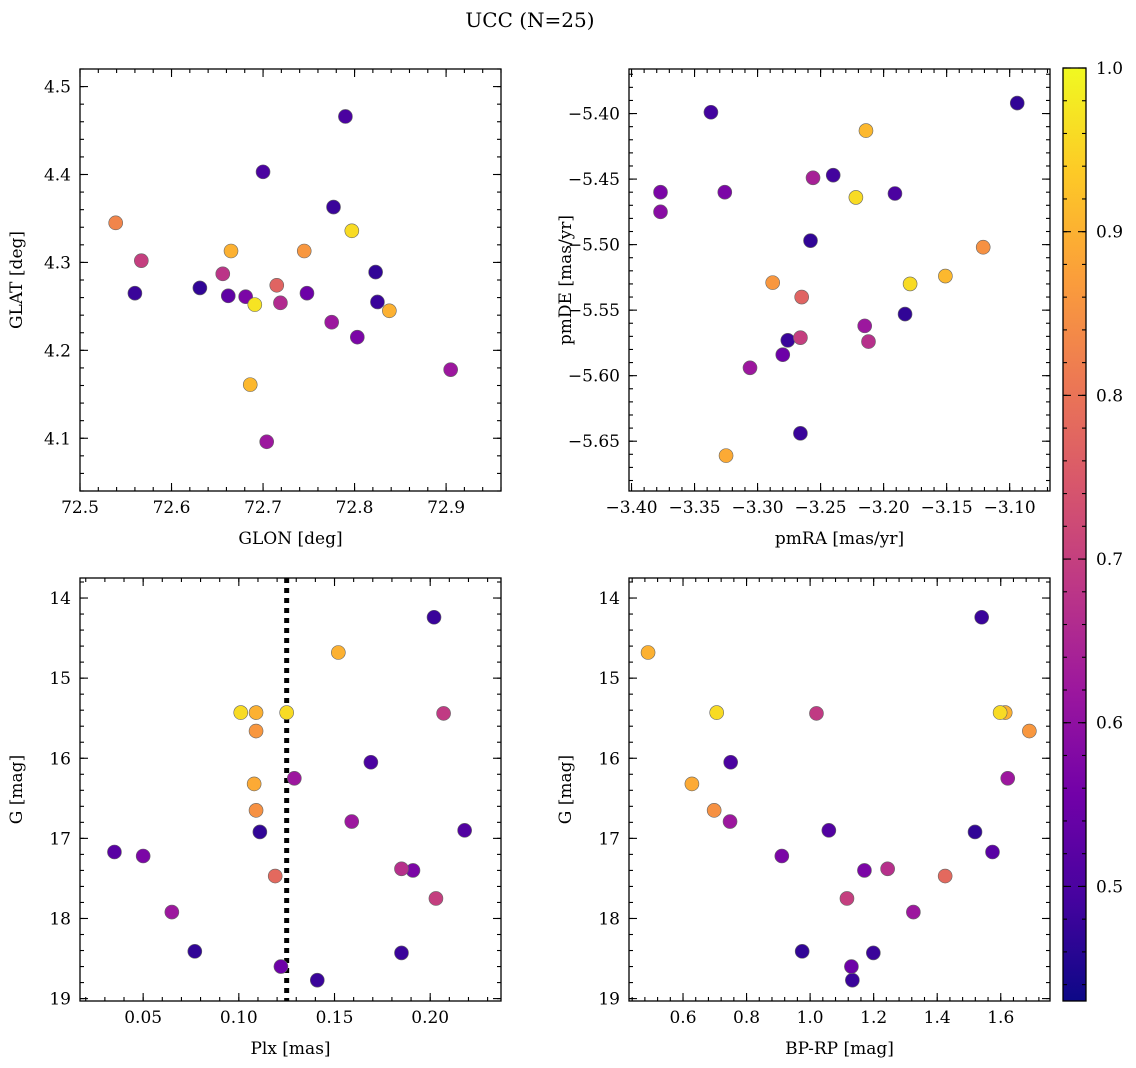  I want to click on x-tick-label: 0.8, so click(746, 1018).